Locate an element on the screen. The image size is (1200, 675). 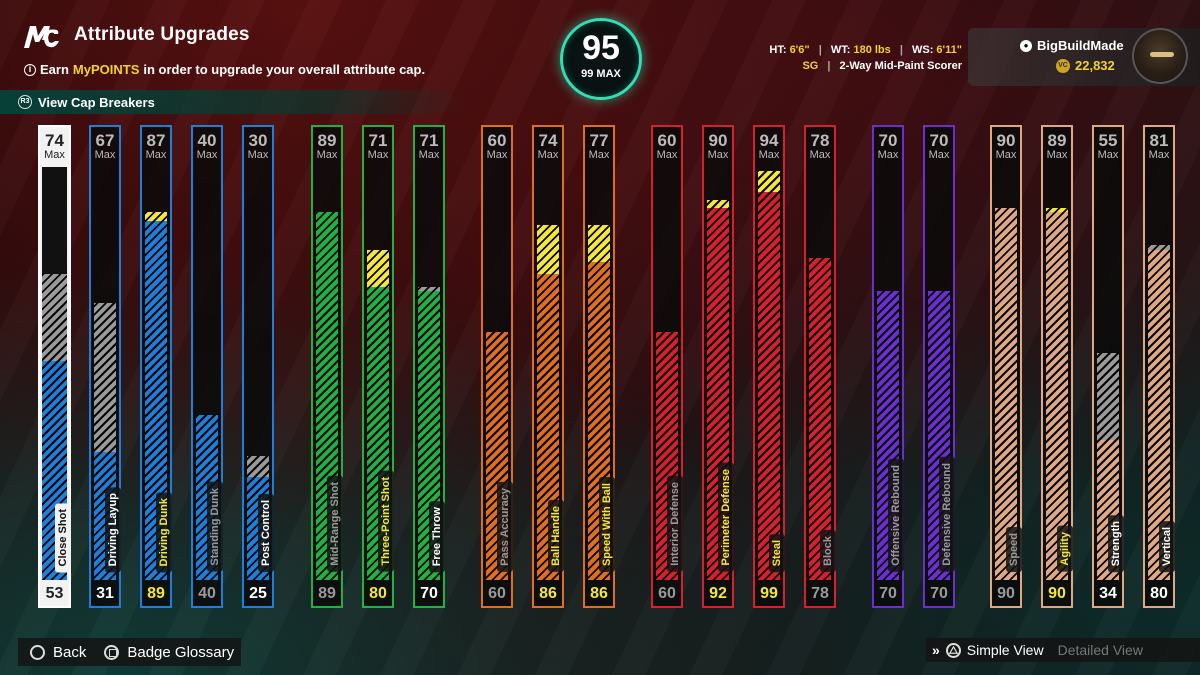
attribute-bar-speed-with-ball: 77 Max Speed With Ball 86 is located at coordinates (599, 366).